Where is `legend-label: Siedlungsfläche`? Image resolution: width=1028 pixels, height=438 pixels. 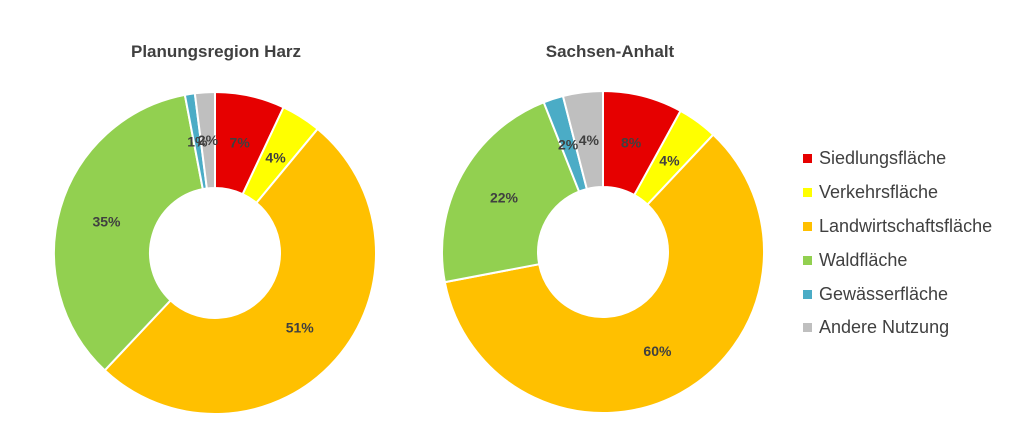 legend-label: Siedlungsfläche is located at coordinates (883, 158).